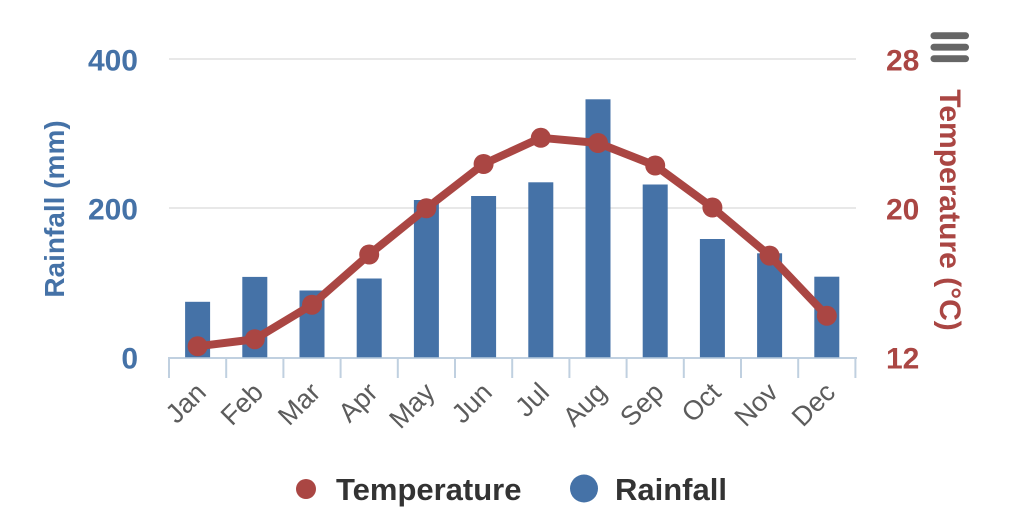 The image size is (1024, 532). Describe the element at coordinates (902, 210) in the screenshot. I see `svg-text: 20` at that location.